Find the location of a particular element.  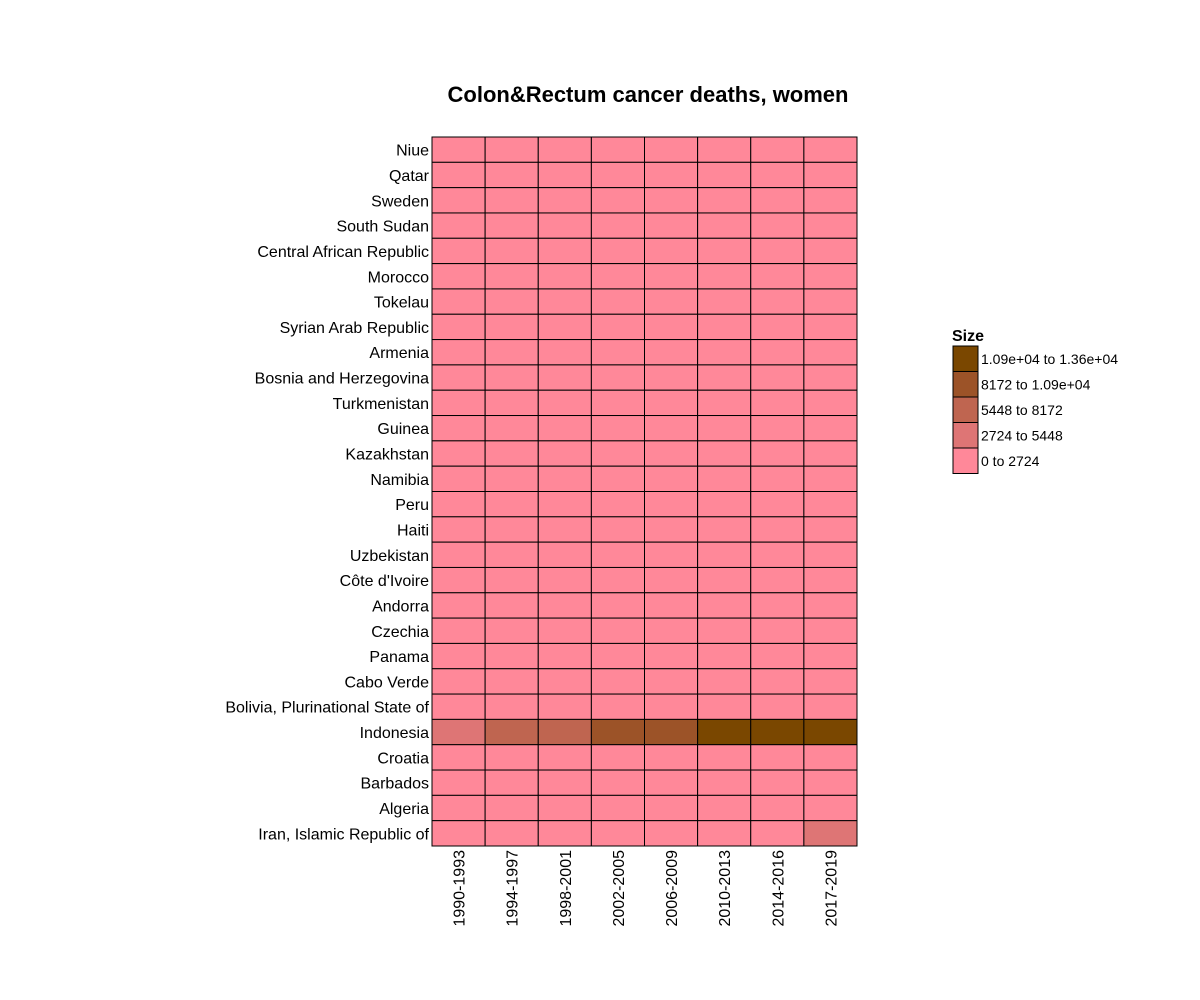

y-tick-label: Barbados is located at coordinates (395, 784).